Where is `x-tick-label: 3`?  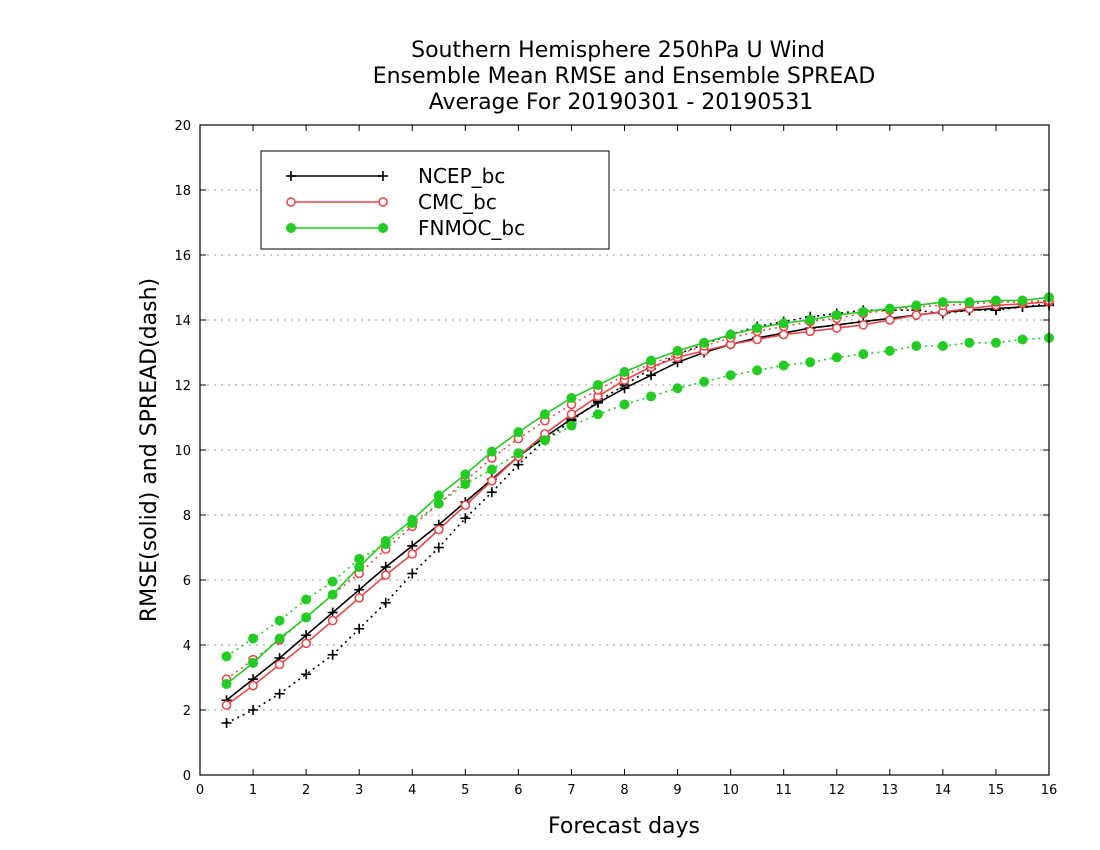
x-tick-label: 3 is located at coordinates (359, 790).